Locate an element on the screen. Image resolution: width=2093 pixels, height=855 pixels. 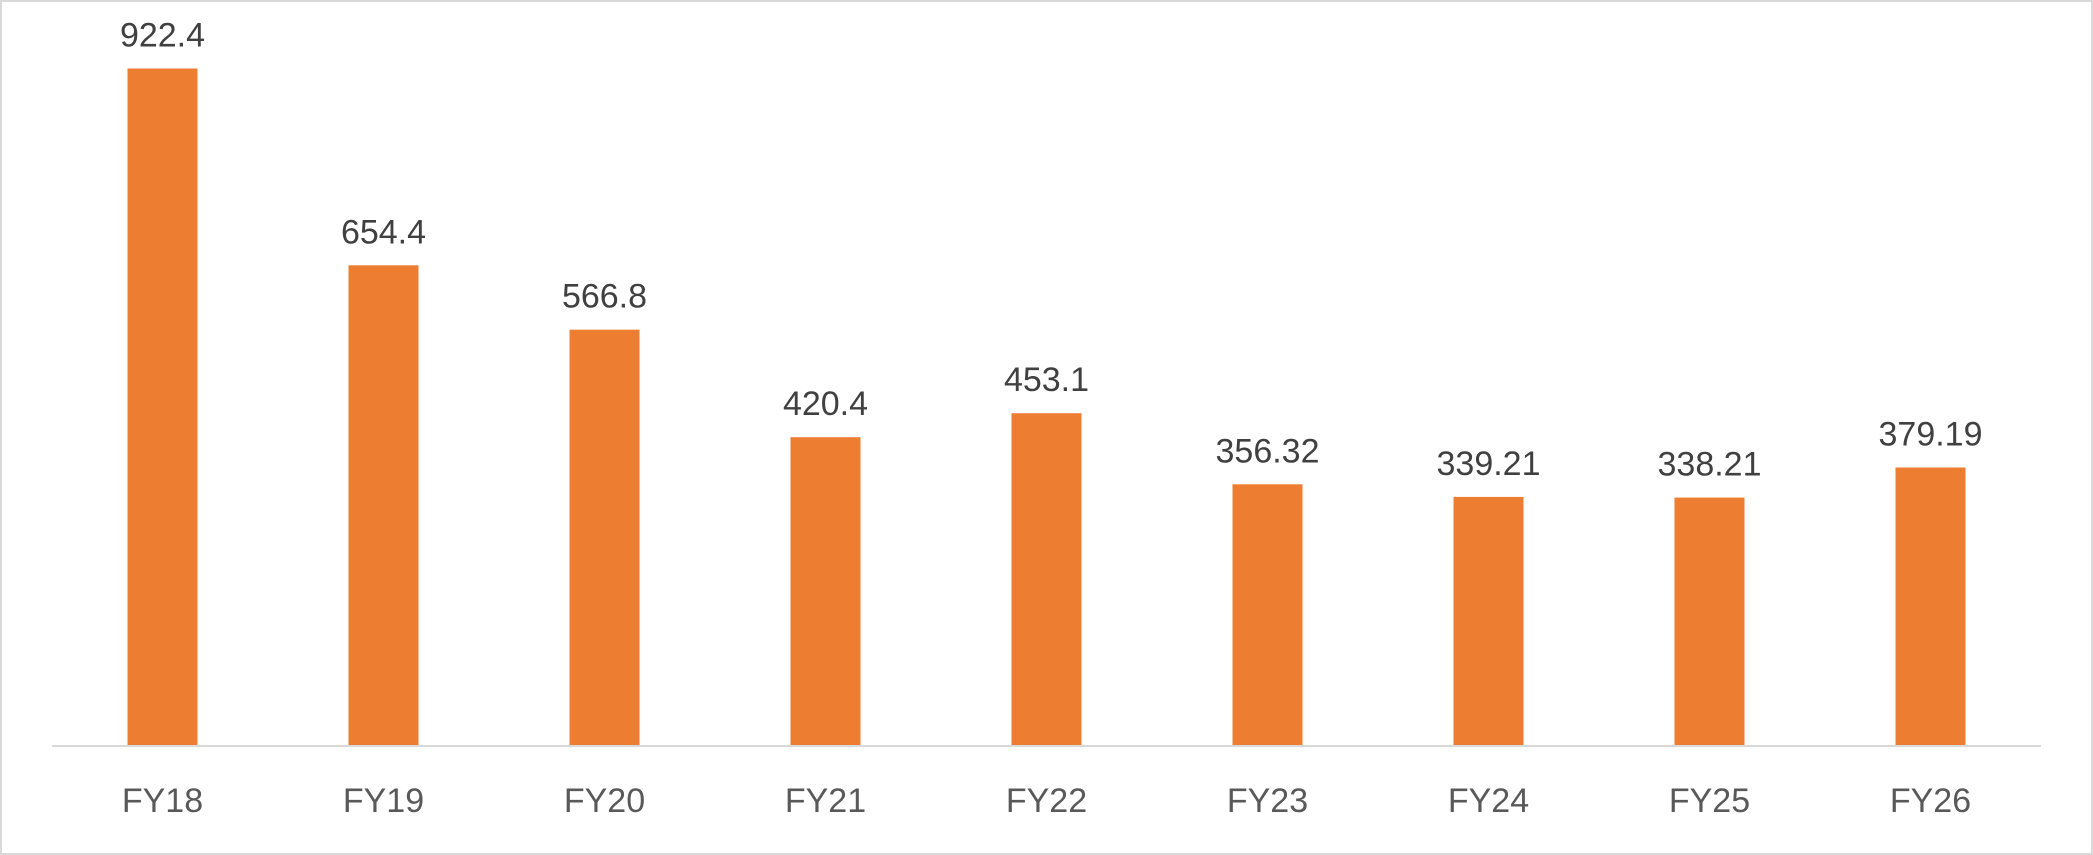
value-label-fy24: 339.21 is located at coordinates (1489, 464).